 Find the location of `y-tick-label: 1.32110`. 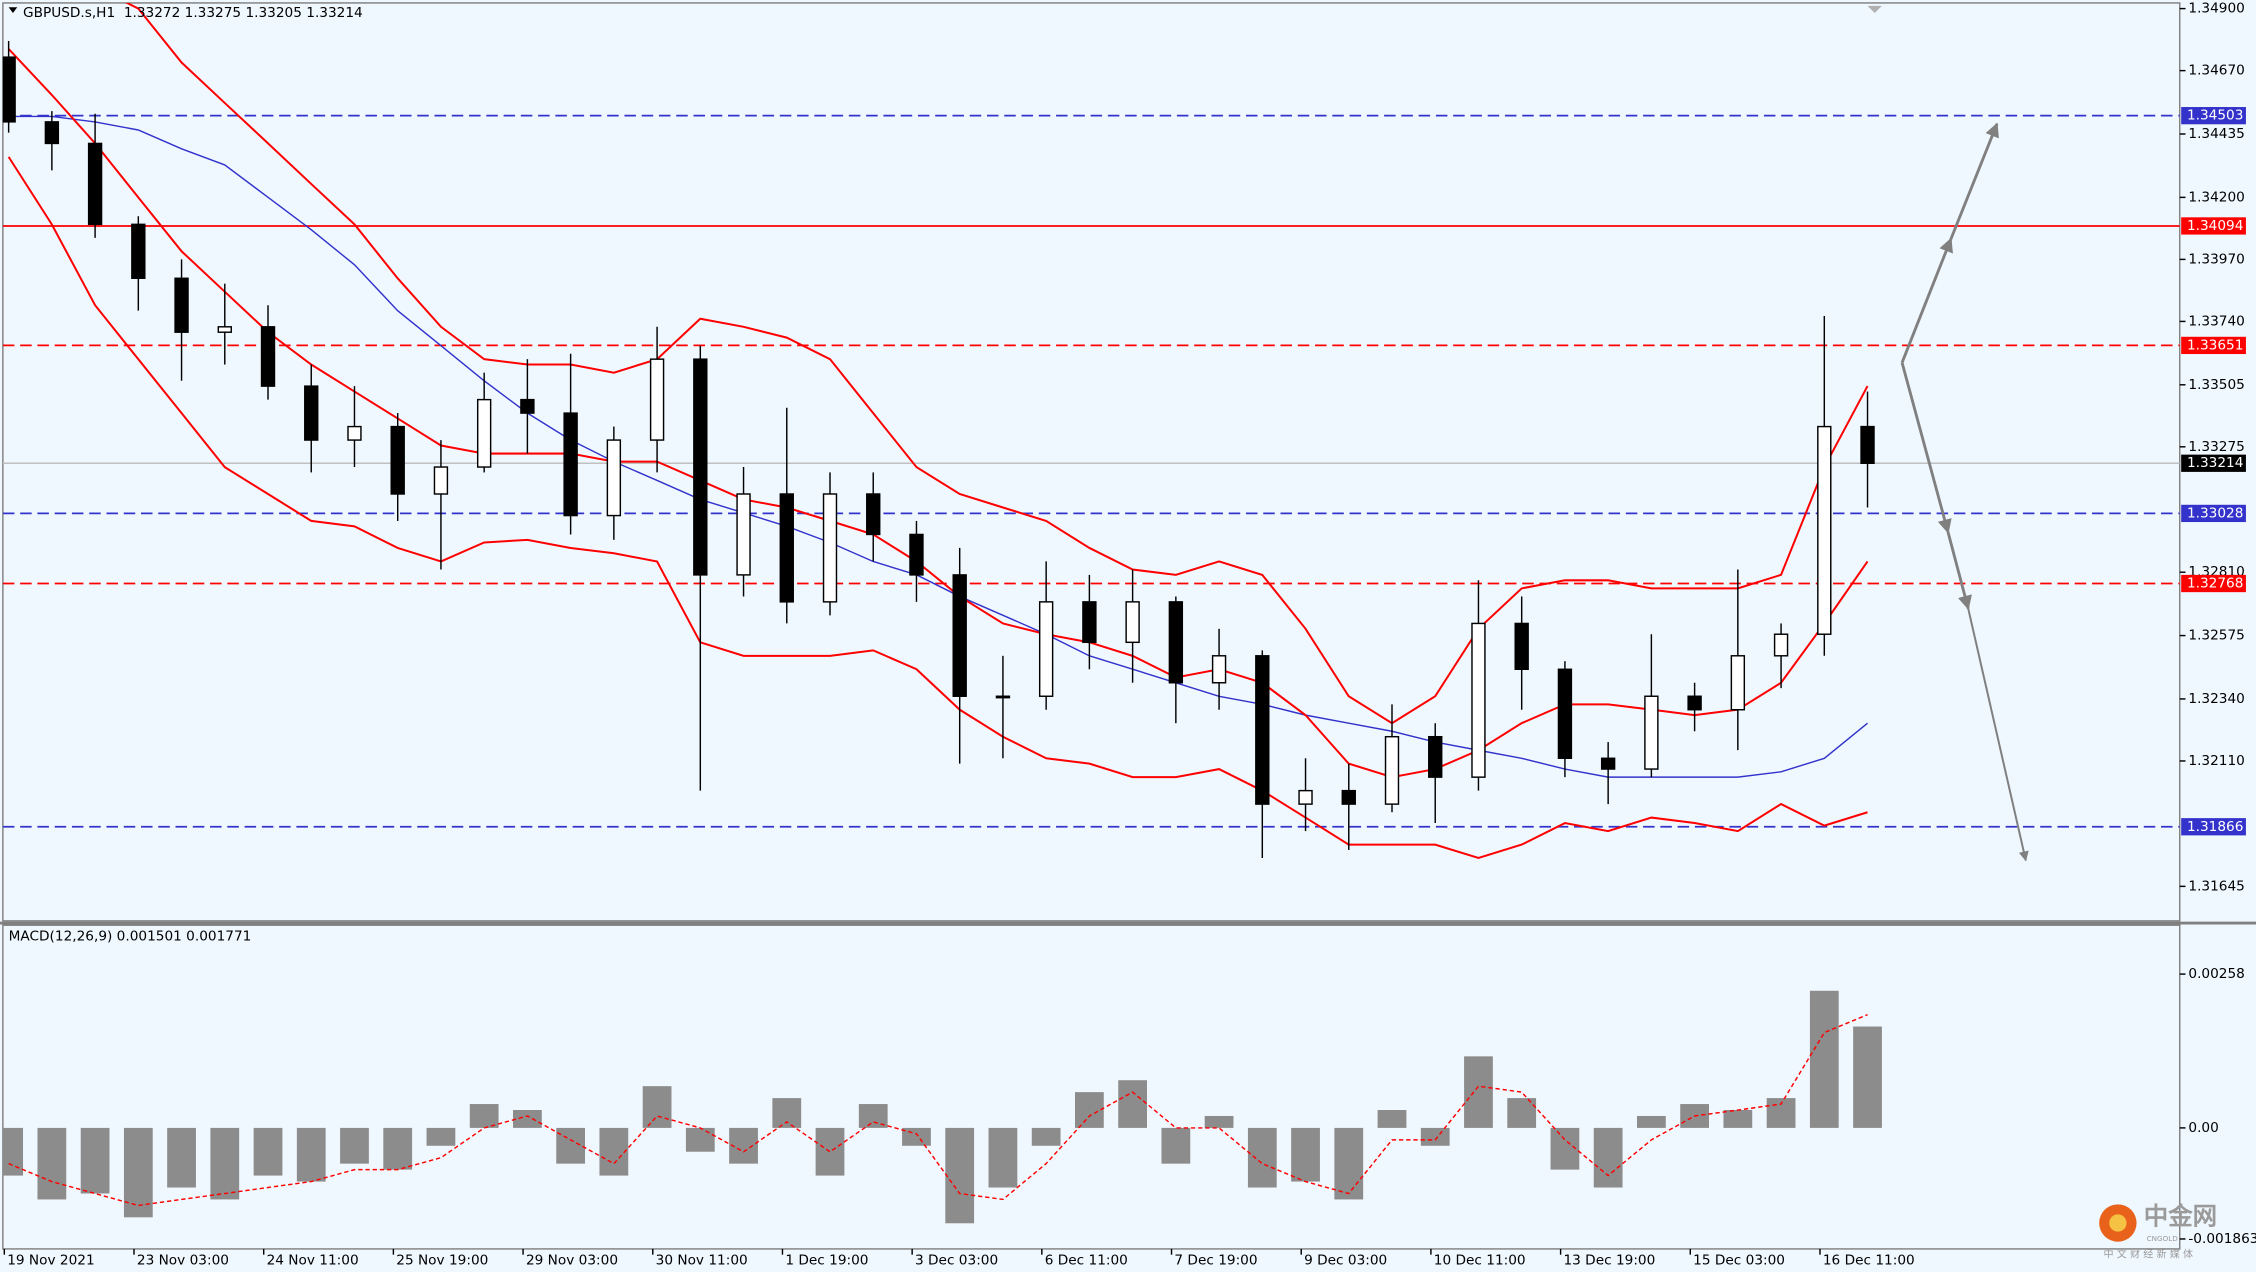

y-tick-label: 1.32110 is located at coordinates (2216, 761).